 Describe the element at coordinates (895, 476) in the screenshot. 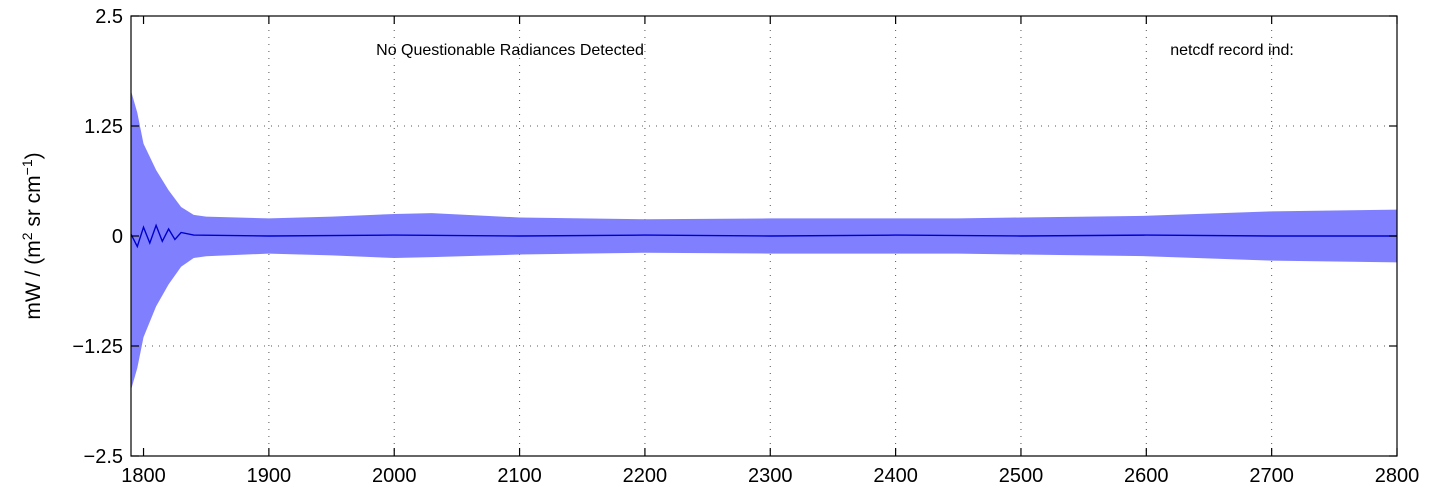

I see `x-tick-label: 2400` at that location.